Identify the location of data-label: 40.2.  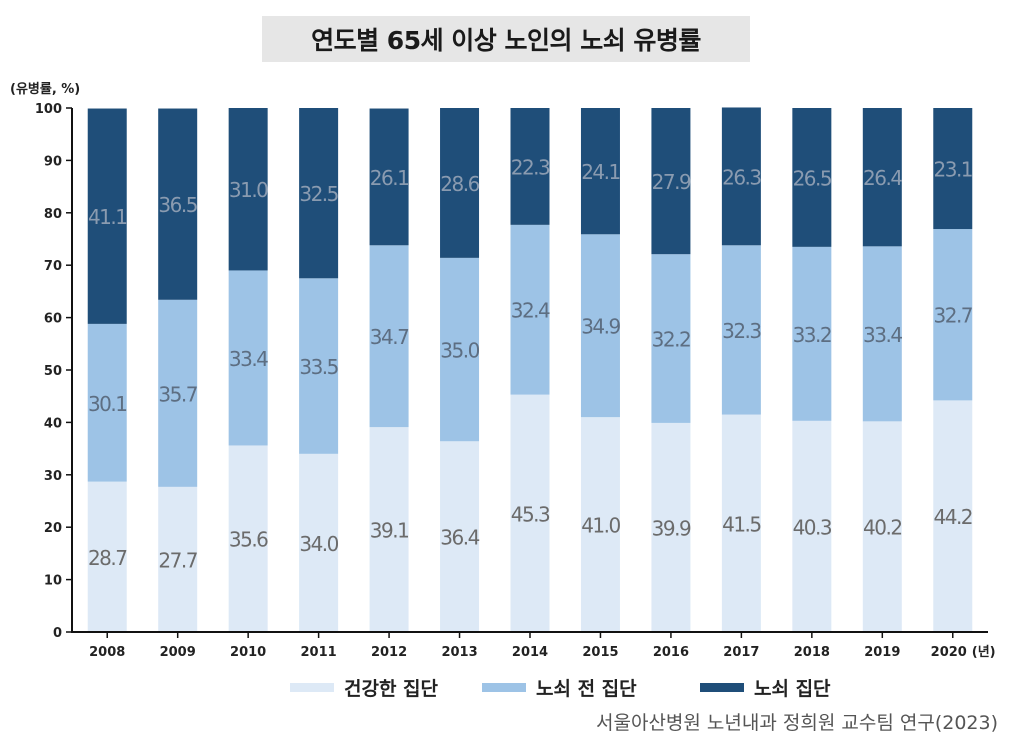
(882, 528).